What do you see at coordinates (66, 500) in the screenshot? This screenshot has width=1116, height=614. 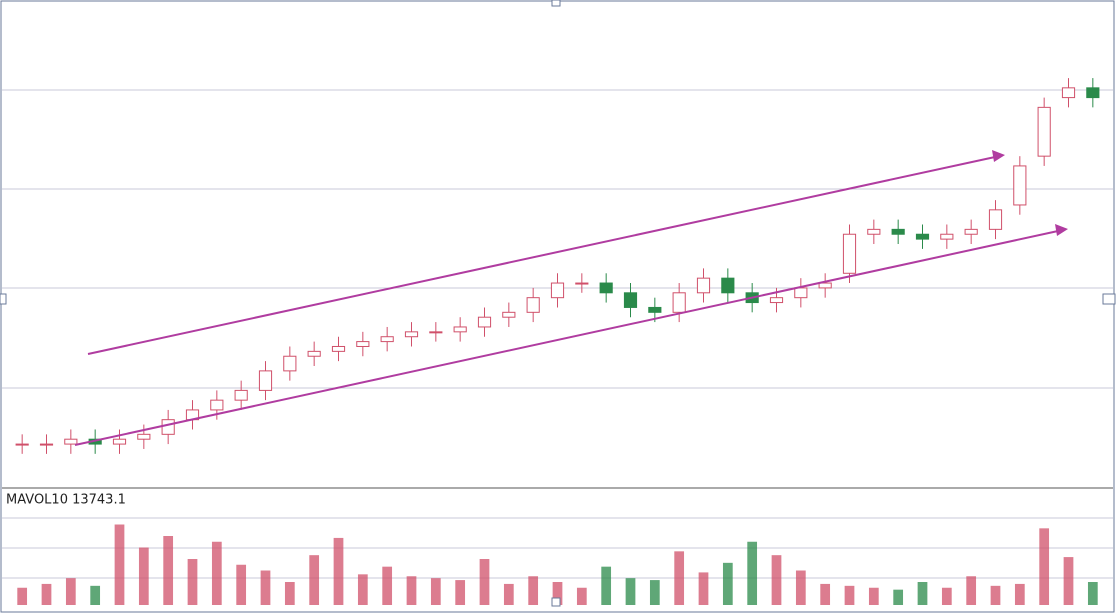 I see `volume-label: MAVOL10 13743.1` at bounding box center [66, 500].